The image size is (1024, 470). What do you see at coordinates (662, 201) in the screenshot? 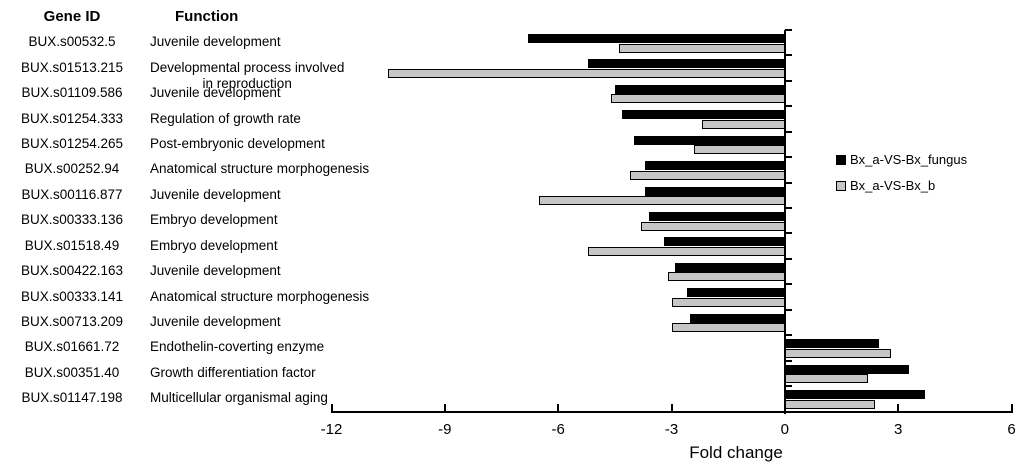
I see `bar-b-BUX.s00116.877` at bounding box center [662, 201].